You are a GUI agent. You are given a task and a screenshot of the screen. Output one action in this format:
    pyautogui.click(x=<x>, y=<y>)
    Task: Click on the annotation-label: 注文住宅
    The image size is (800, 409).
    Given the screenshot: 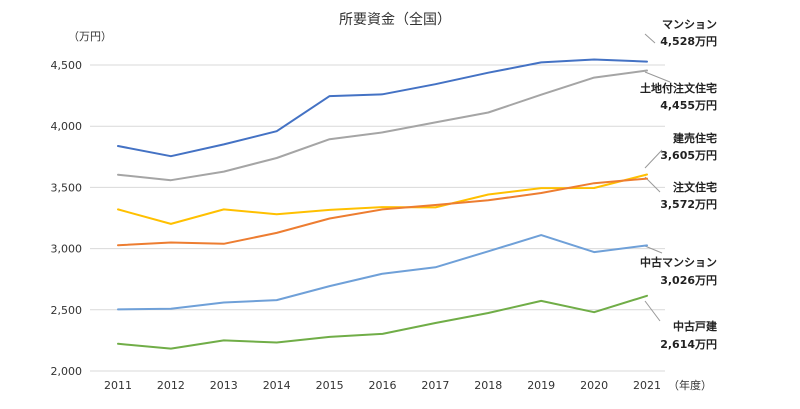 What is the action you would take?
    pyautogui.click(x=695, y=187)
    